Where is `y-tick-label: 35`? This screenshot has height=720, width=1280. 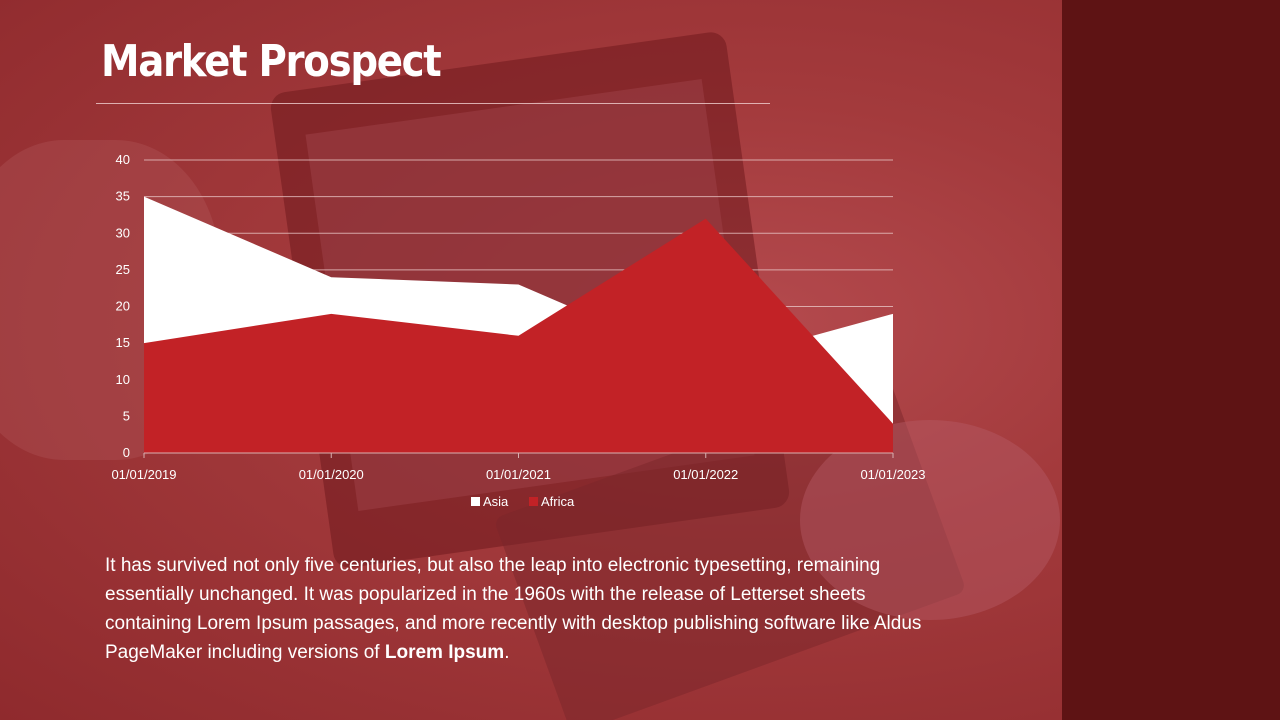
y-tick-label: 35 is located at coordinates (123, 196).